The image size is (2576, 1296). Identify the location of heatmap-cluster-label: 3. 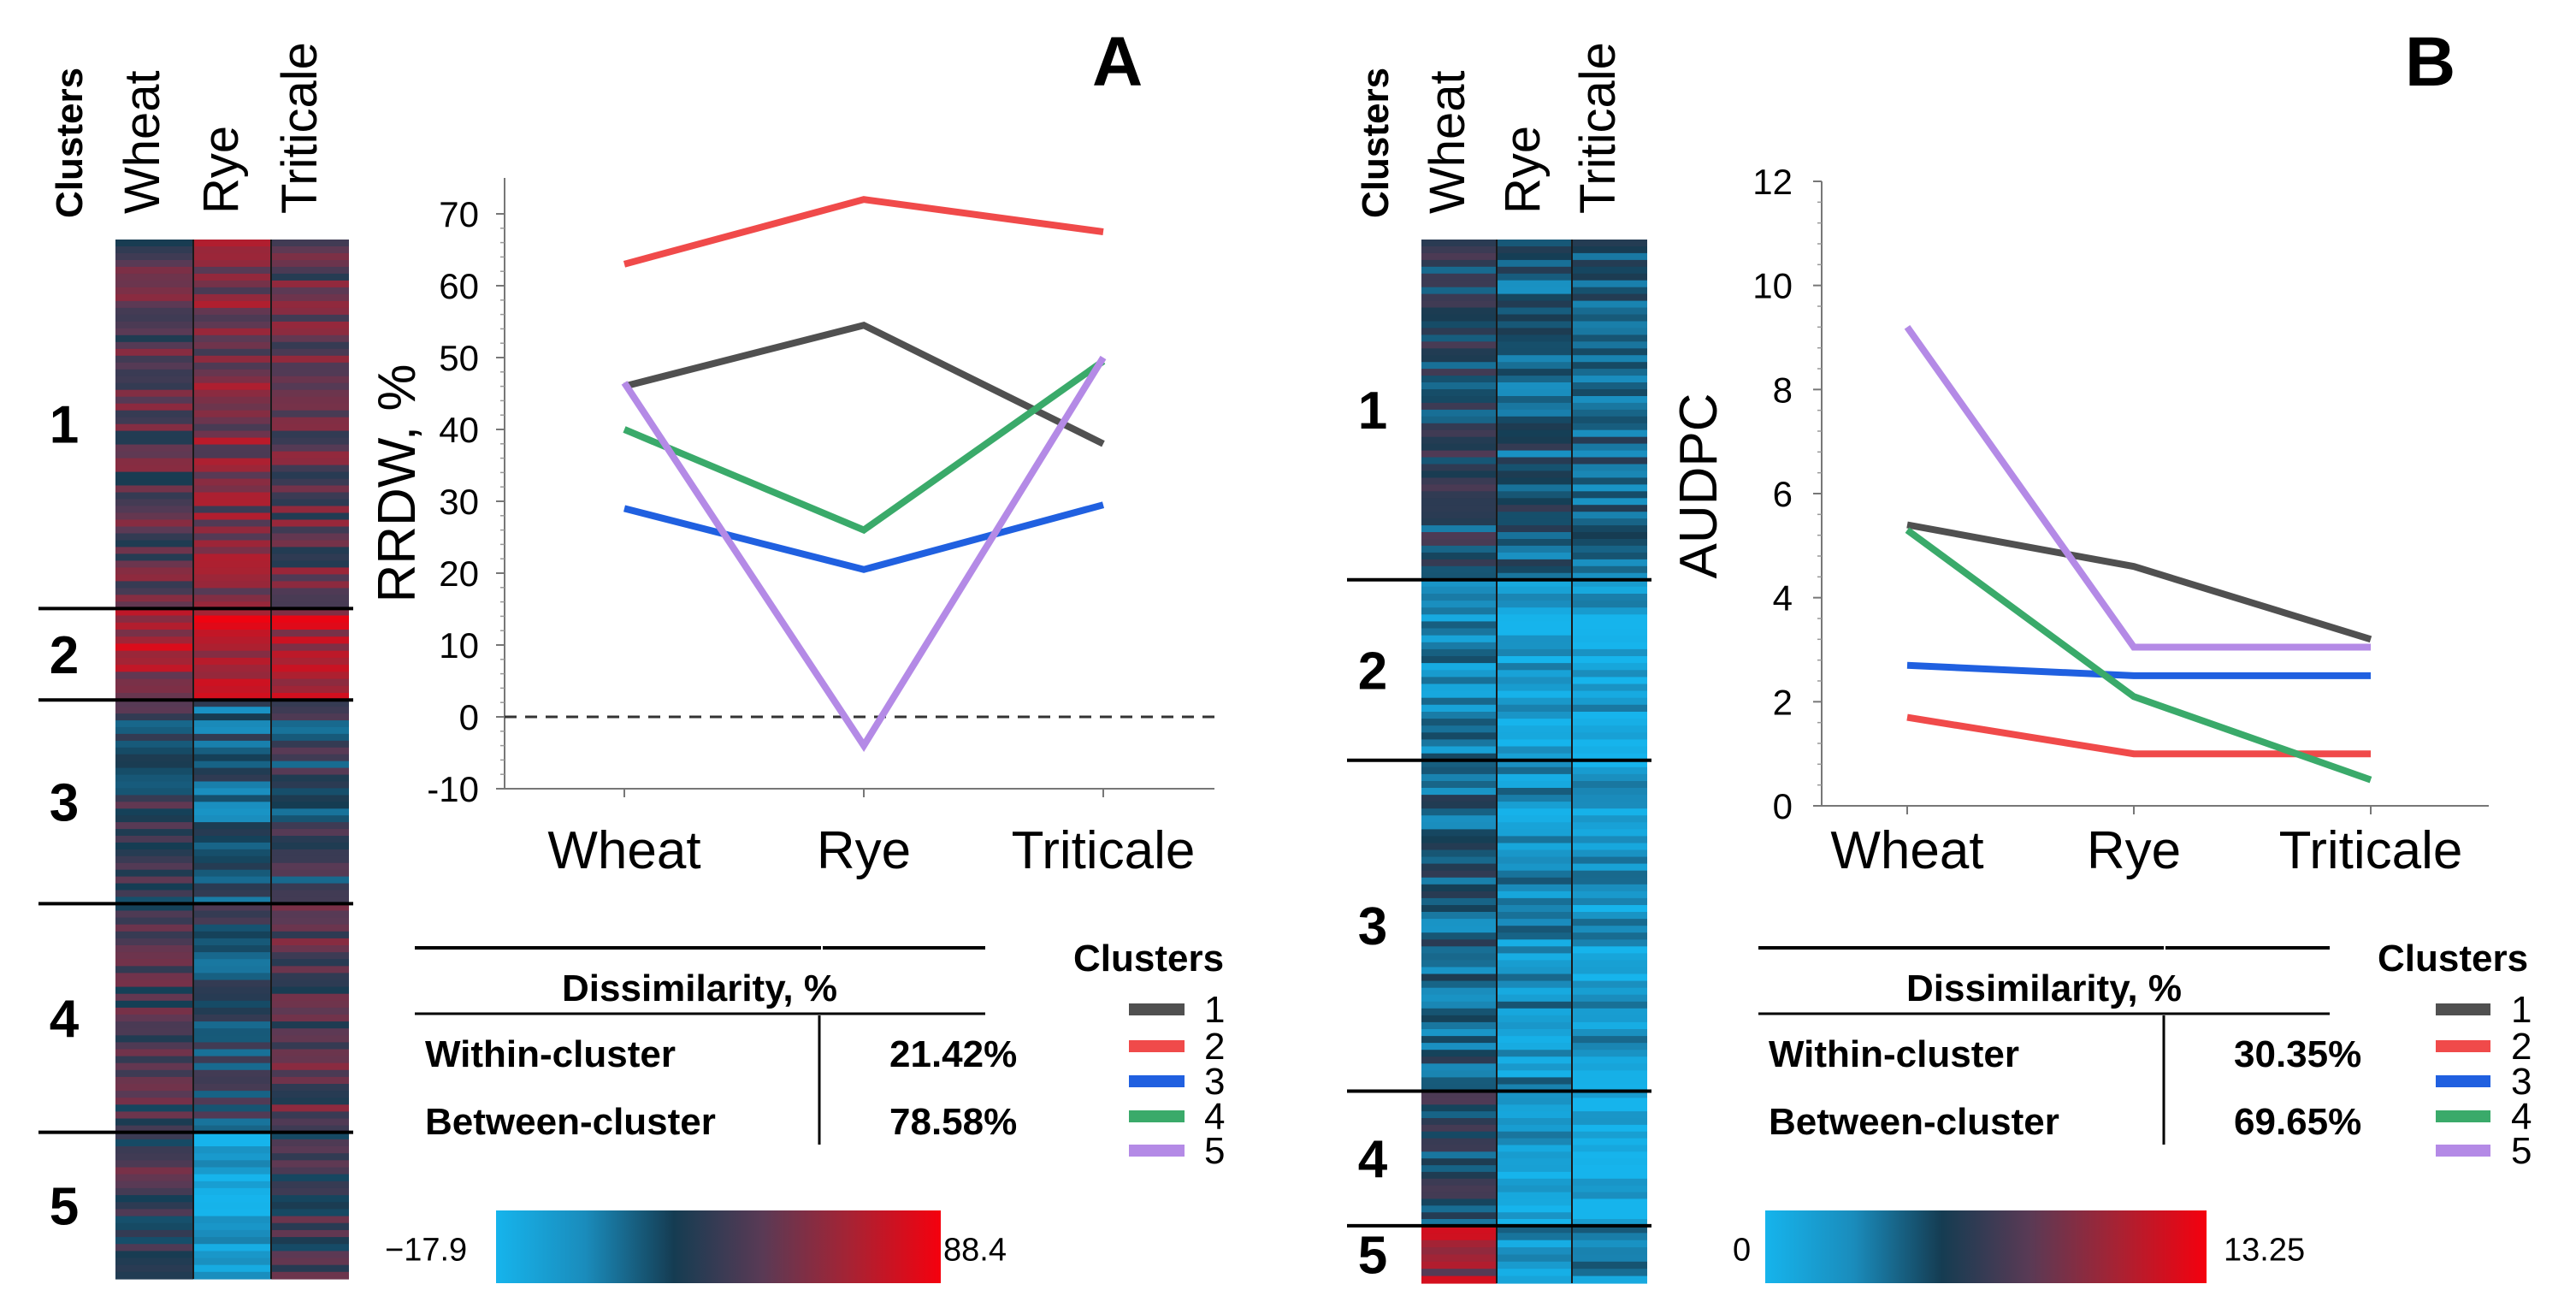
(1372, 926).